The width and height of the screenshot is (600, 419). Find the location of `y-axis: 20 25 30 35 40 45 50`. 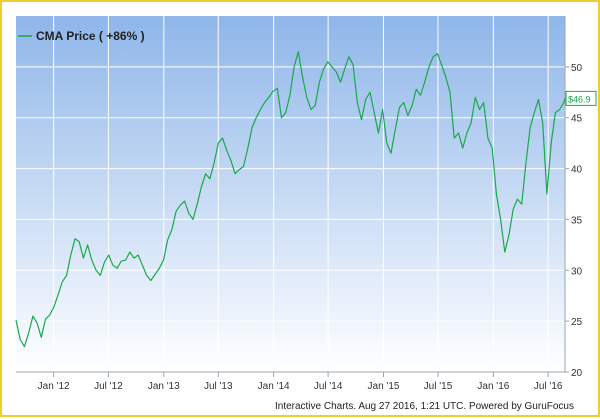

y-axis: 20 25 30 35 40 45 50 is located at coordinates (574, 221).